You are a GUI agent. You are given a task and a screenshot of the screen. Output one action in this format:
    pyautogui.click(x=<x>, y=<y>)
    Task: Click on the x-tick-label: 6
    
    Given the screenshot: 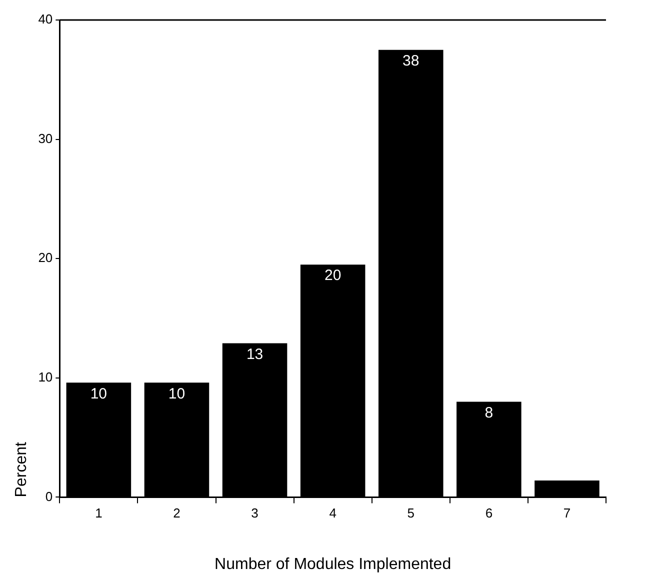 What is the action you would take?
    pyautogui.click(x=489, y=513)
    